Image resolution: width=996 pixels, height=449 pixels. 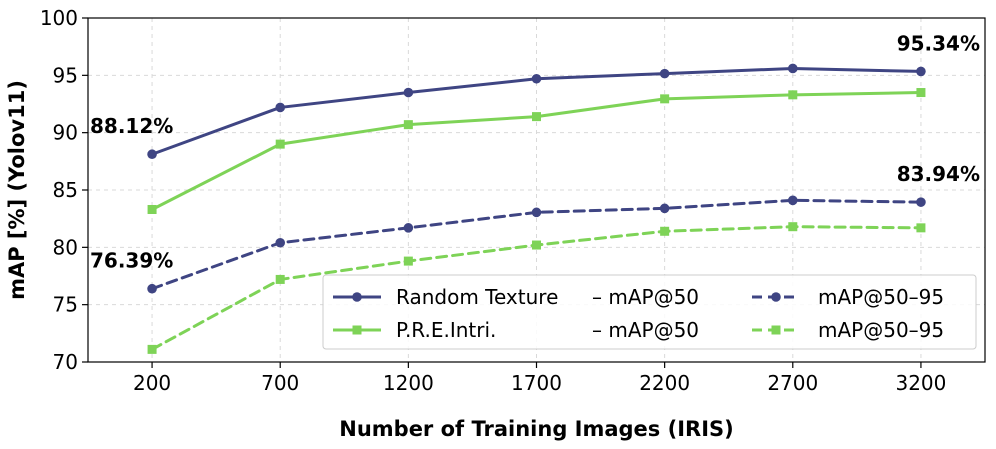 I want to click on x-tick-label: 700, so click(x=280, y=383).